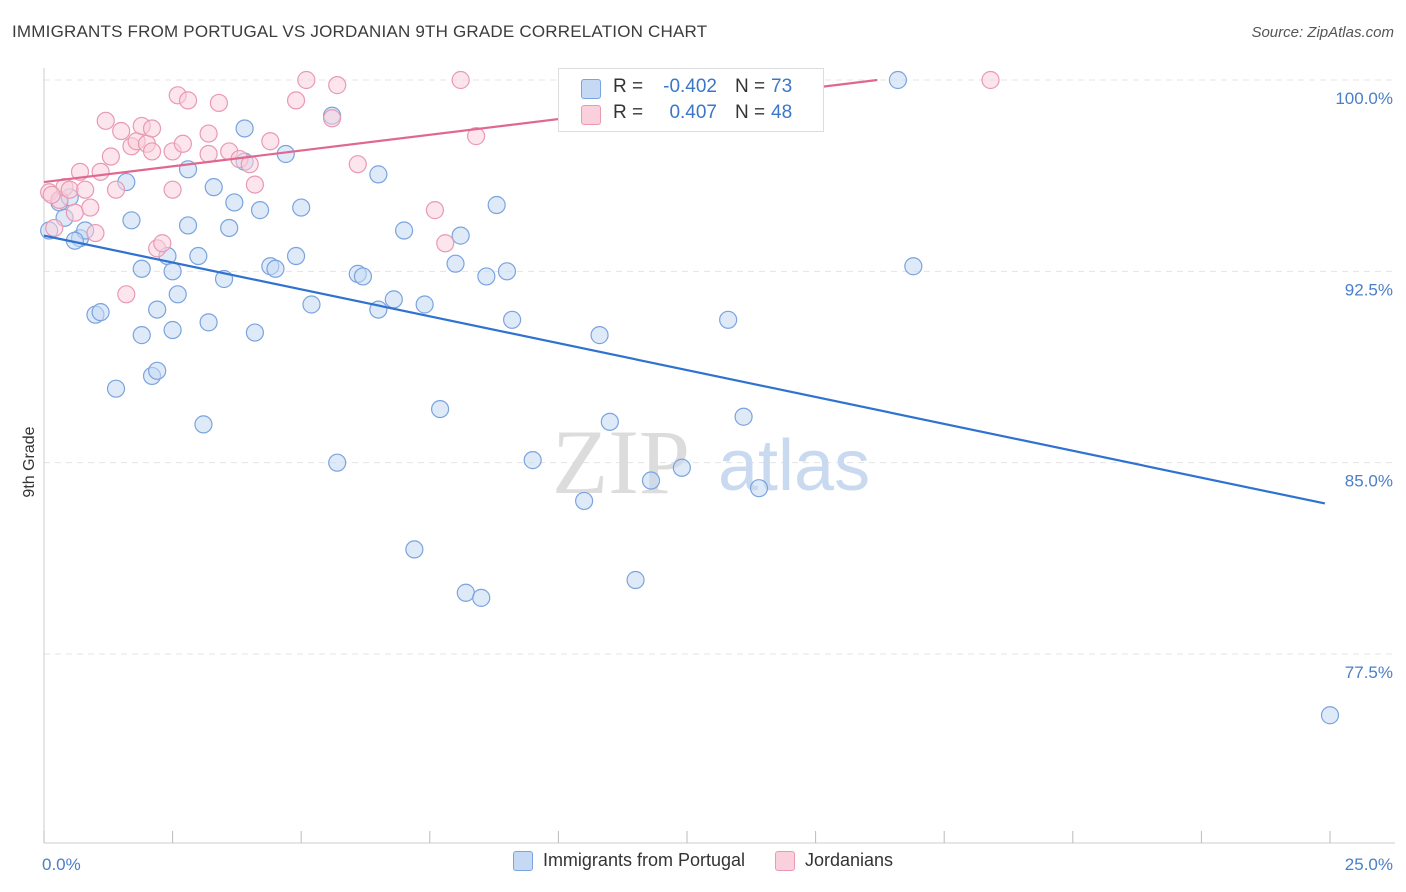  What do you see at coordinates (621, 462) in the screenshot?
I see `watermark-zip: ZIP` at bounding box center [621, 462].